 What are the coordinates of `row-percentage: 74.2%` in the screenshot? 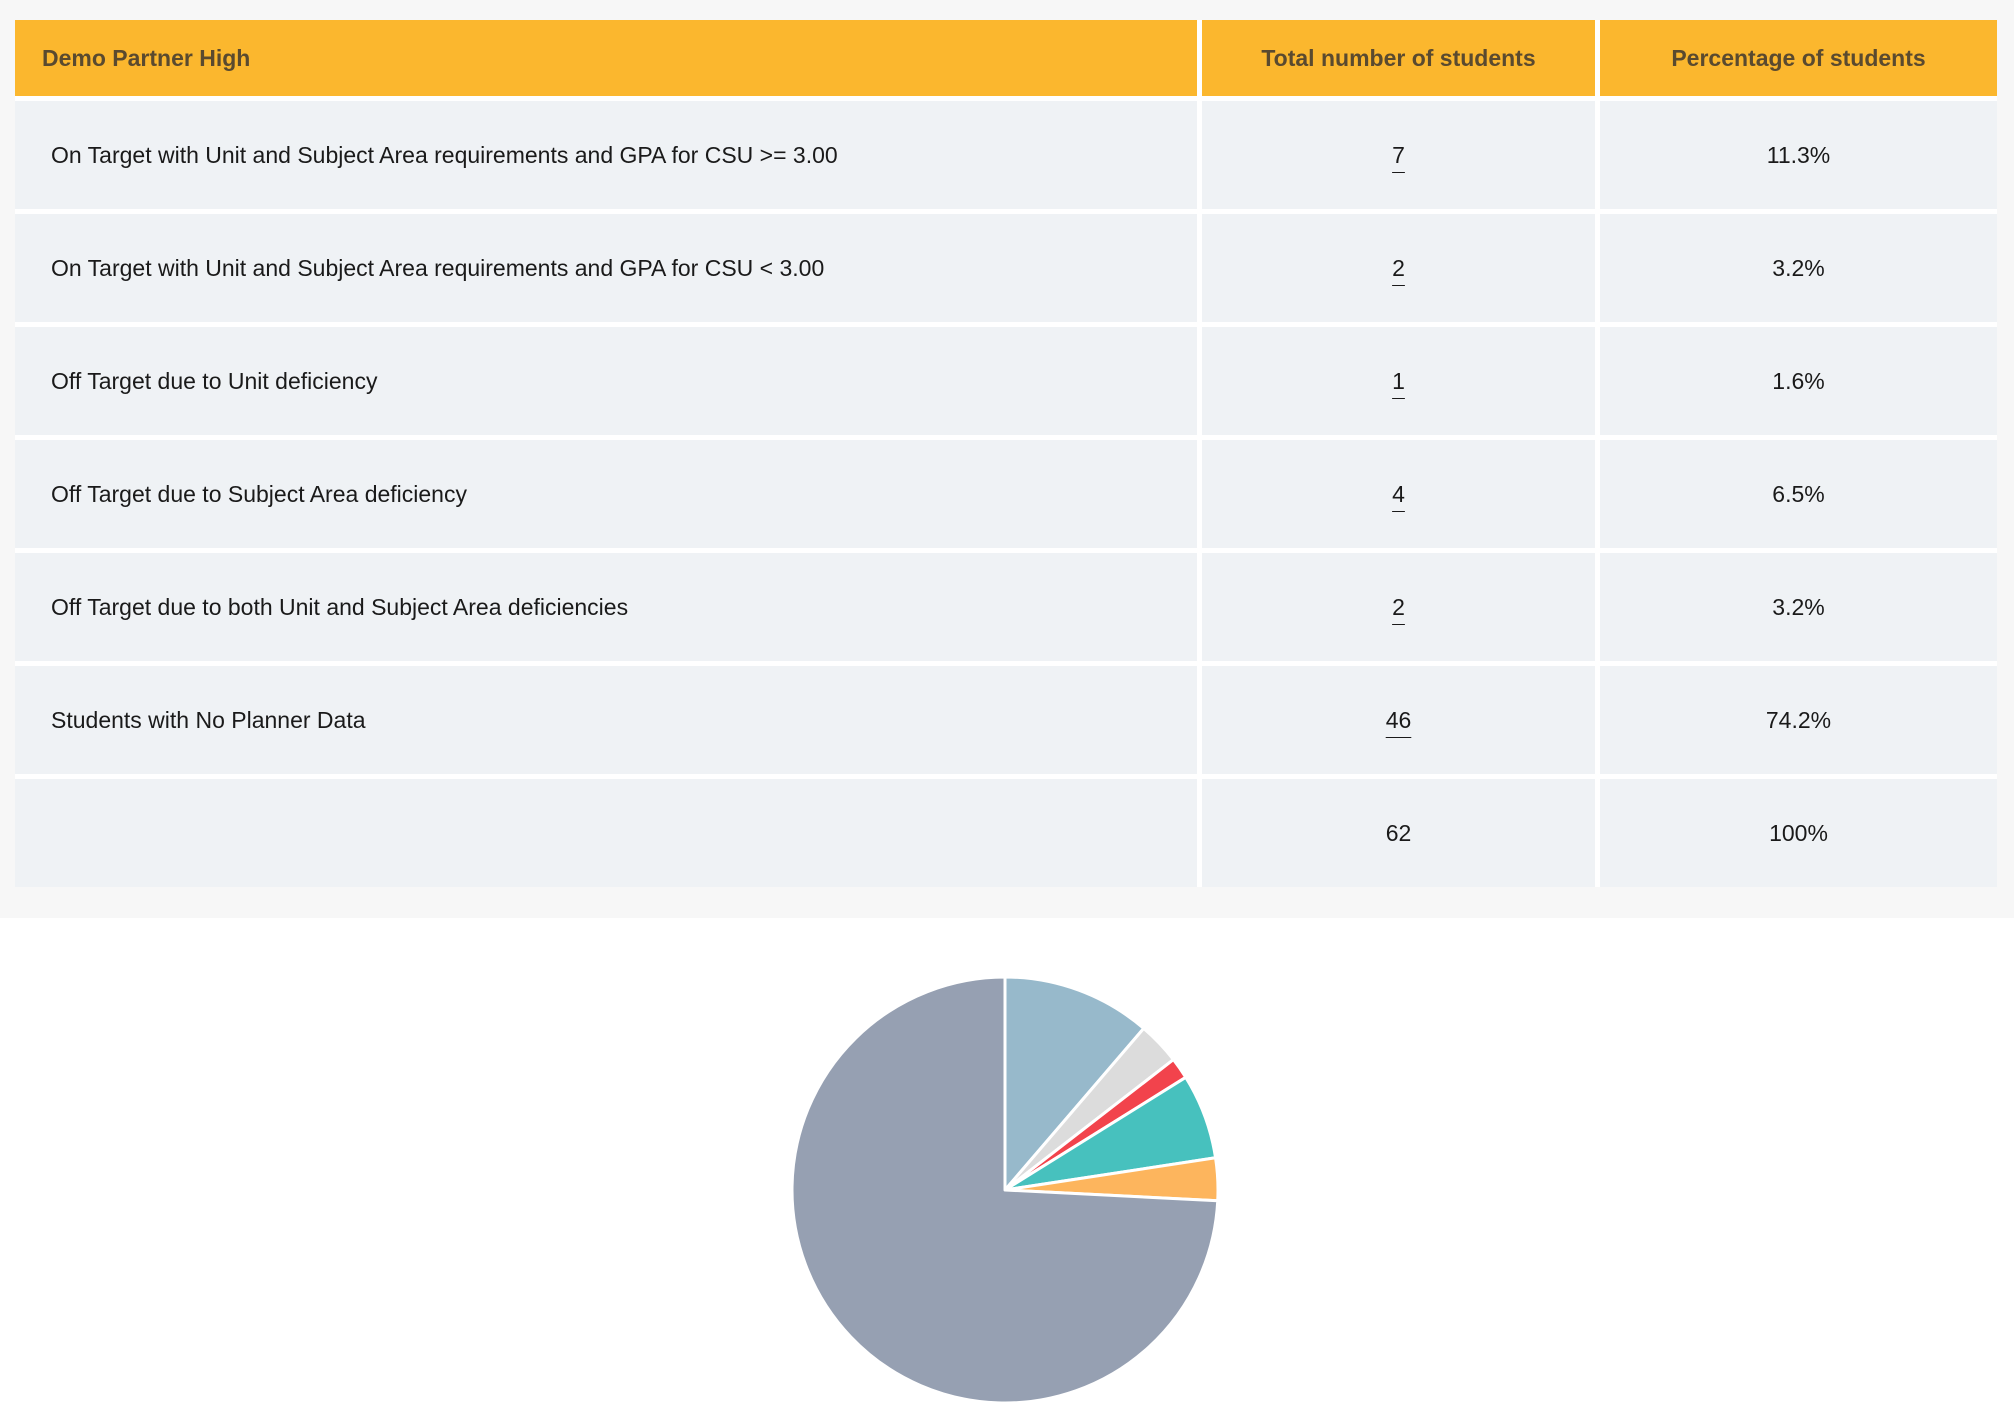 It's located at (1798, 722).